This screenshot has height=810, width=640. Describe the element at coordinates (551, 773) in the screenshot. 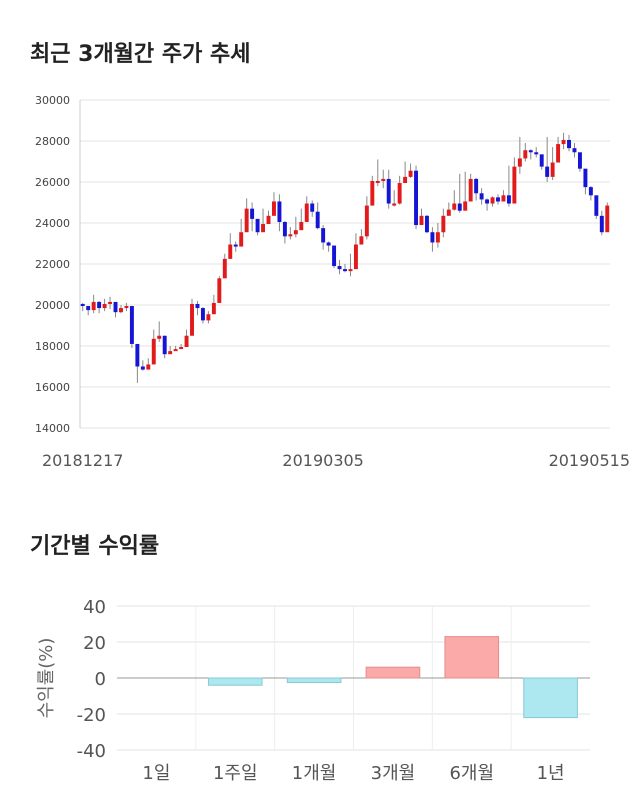

I see `returns-x-tick-label: 1년` at that location.